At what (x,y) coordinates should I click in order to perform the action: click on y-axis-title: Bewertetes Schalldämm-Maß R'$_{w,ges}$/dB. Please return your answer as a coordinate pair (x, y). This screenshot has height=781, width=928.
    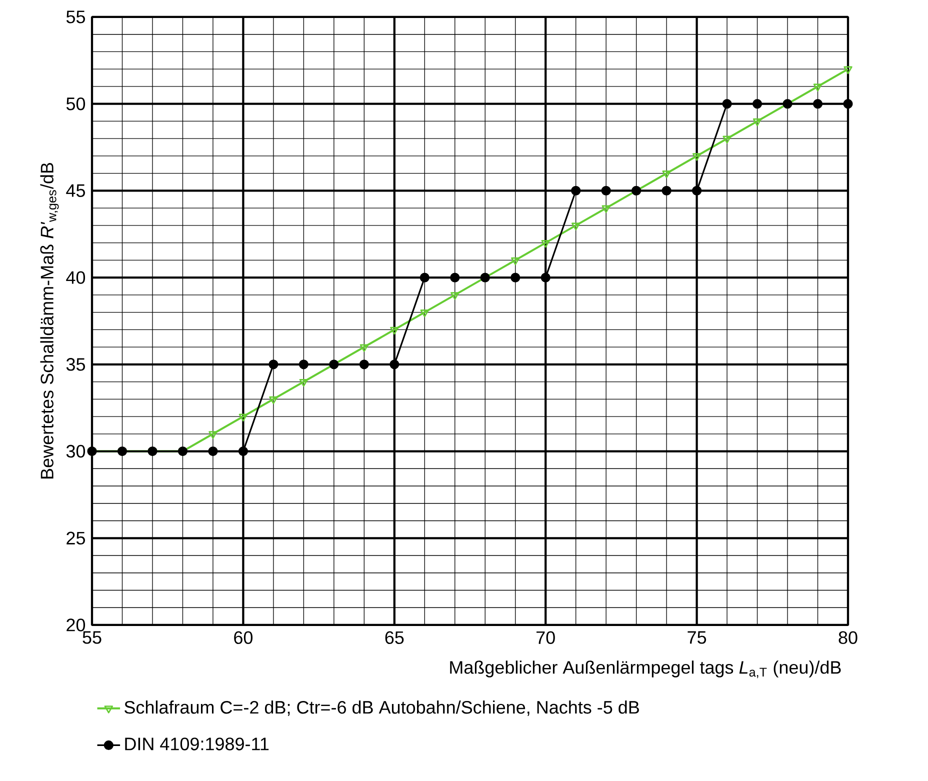
    Looking at the image, I should click on (49, 320).